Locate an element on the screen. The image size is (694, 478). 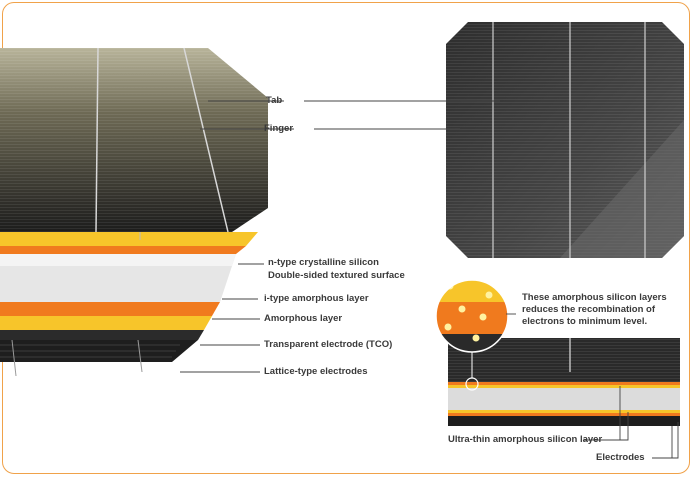
tco-layer is located at coordinates (102, 335).